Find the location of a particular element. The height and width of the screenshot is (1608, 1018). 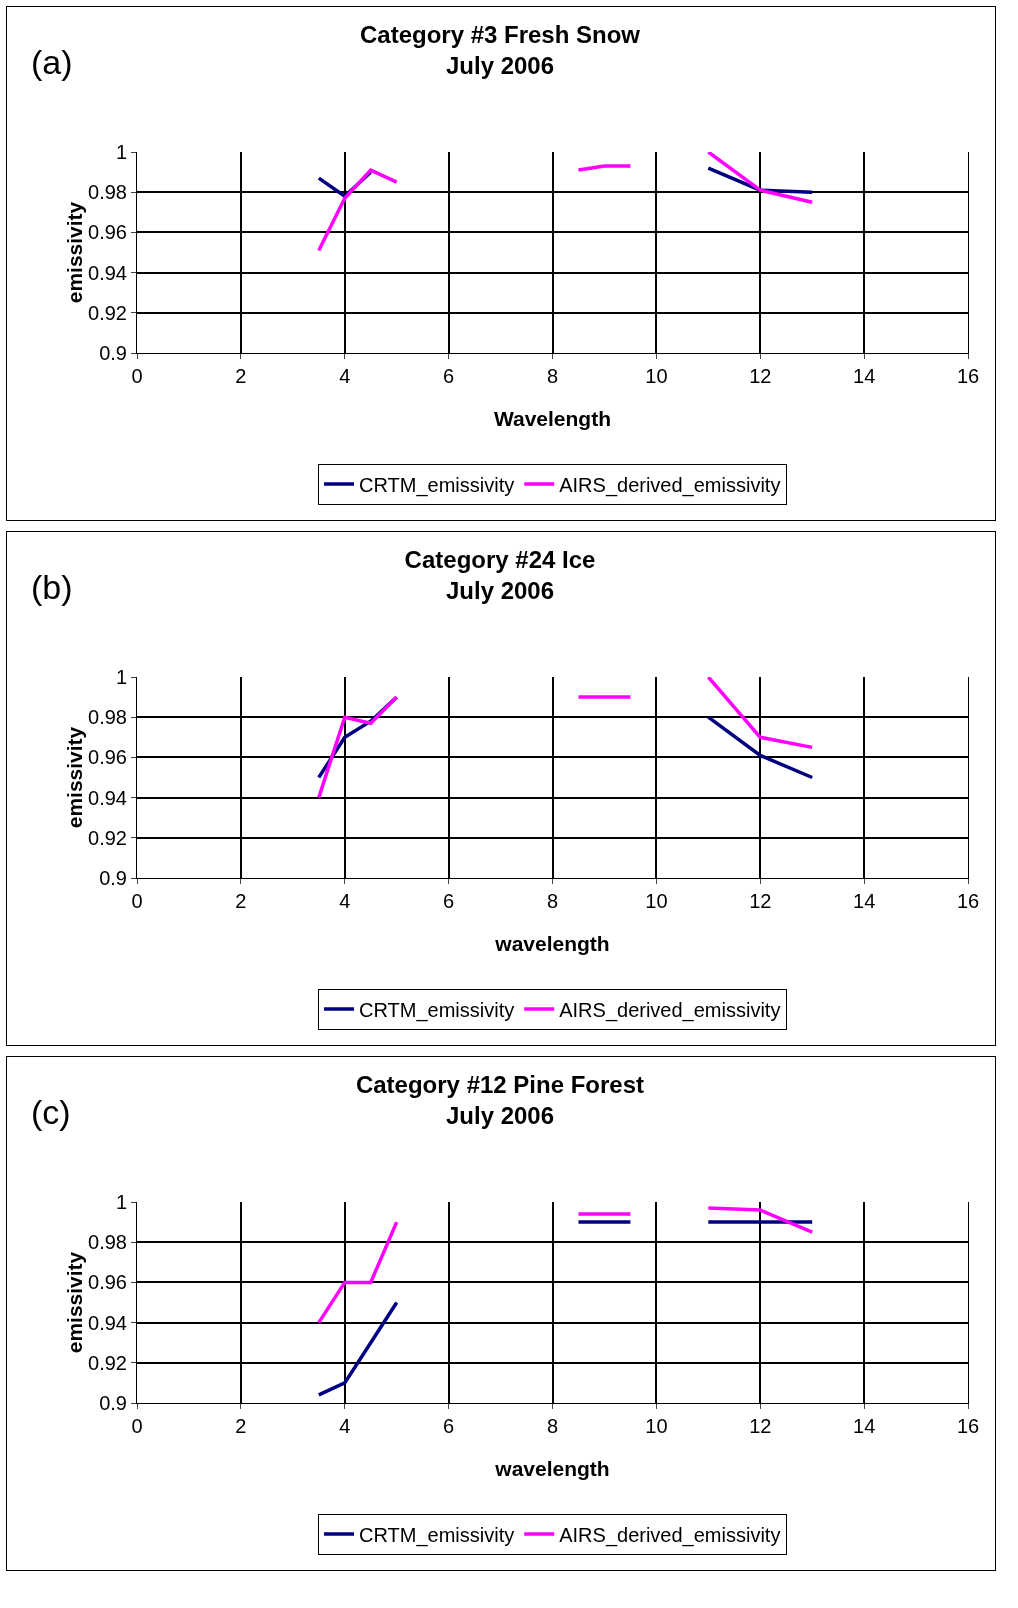

chart-title: Category #24 Ice July 2006 is located at coordinates (500, 574).